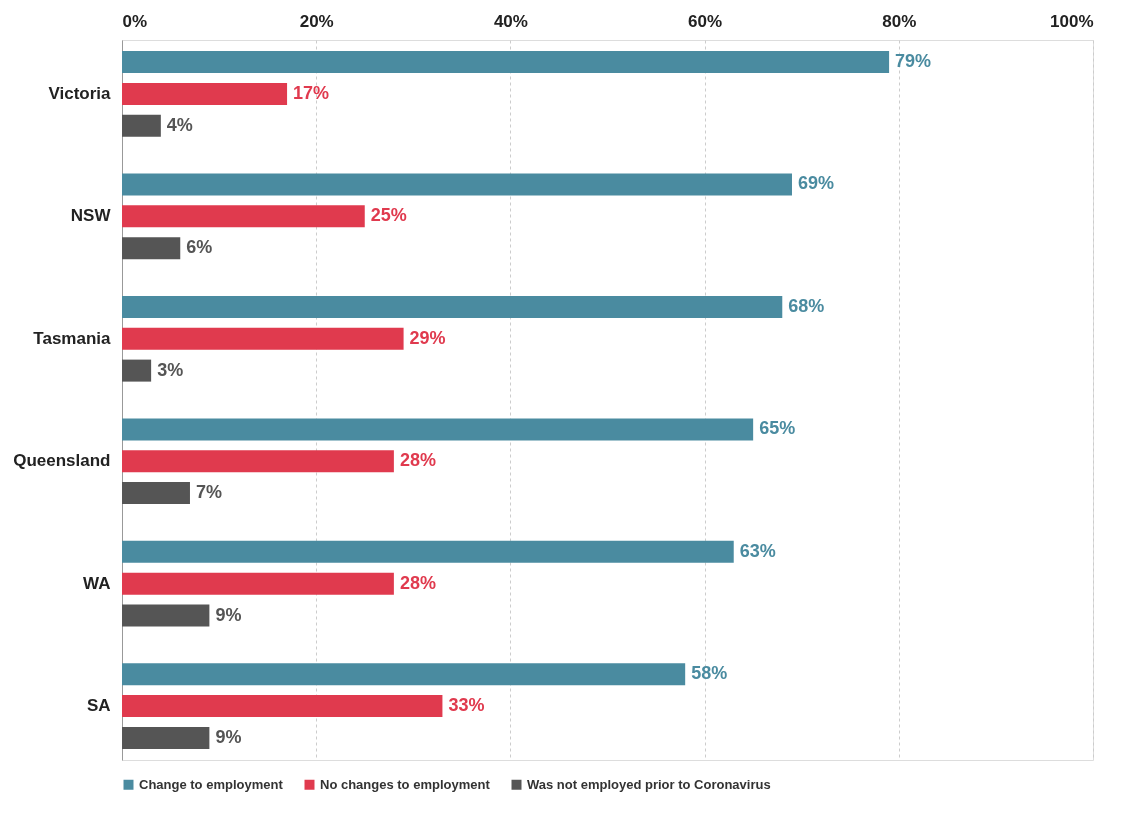 This screenshot has height=824, width=1135. What do you see at coordinates (311, 92) in the screenshot?
I see `data-label: 17%` at bounding box center [311, 92].